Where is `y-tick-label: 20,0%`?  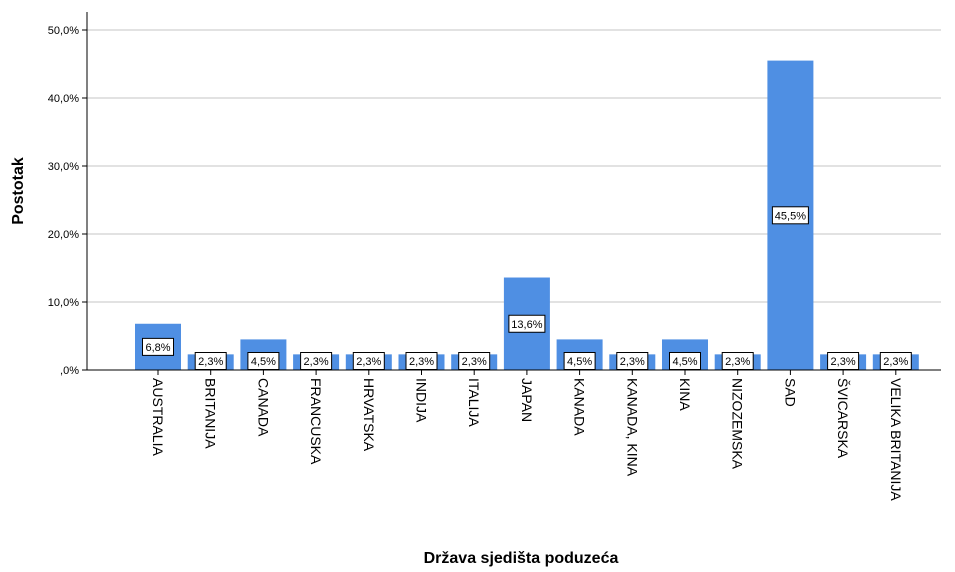
y-tick-label: 20,0% is located at coordinates (63, 235).